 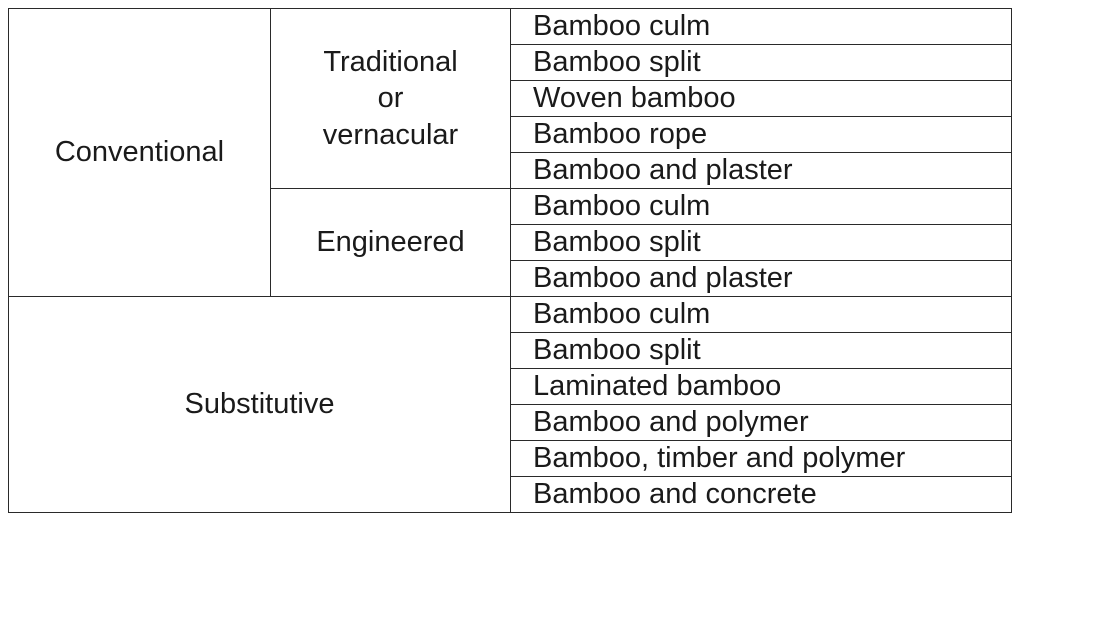 I want to click on table-row: Woven bamboo, so click(x=510, y=98).